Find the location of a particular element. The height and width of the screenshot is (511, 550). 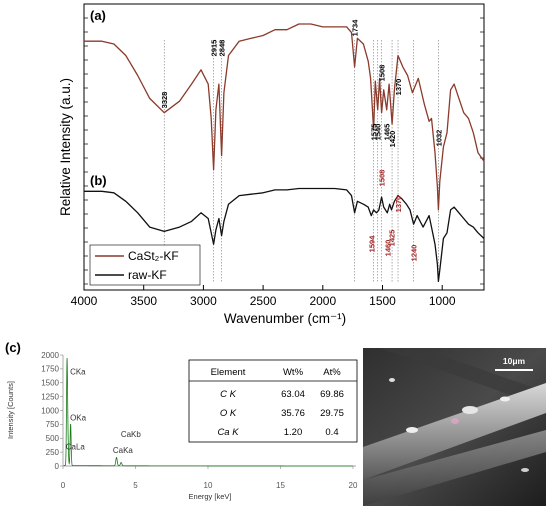

eds-y-tick-label: 500 is located at coordinates (53, 438).